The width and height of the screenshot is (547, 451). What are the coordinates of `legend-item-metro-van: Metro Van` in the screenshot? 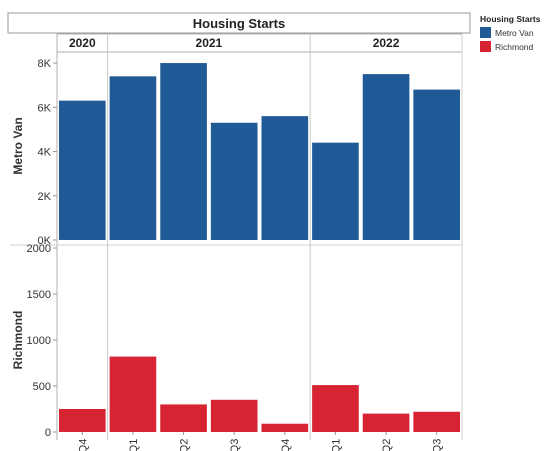 It's located at (513, 32).